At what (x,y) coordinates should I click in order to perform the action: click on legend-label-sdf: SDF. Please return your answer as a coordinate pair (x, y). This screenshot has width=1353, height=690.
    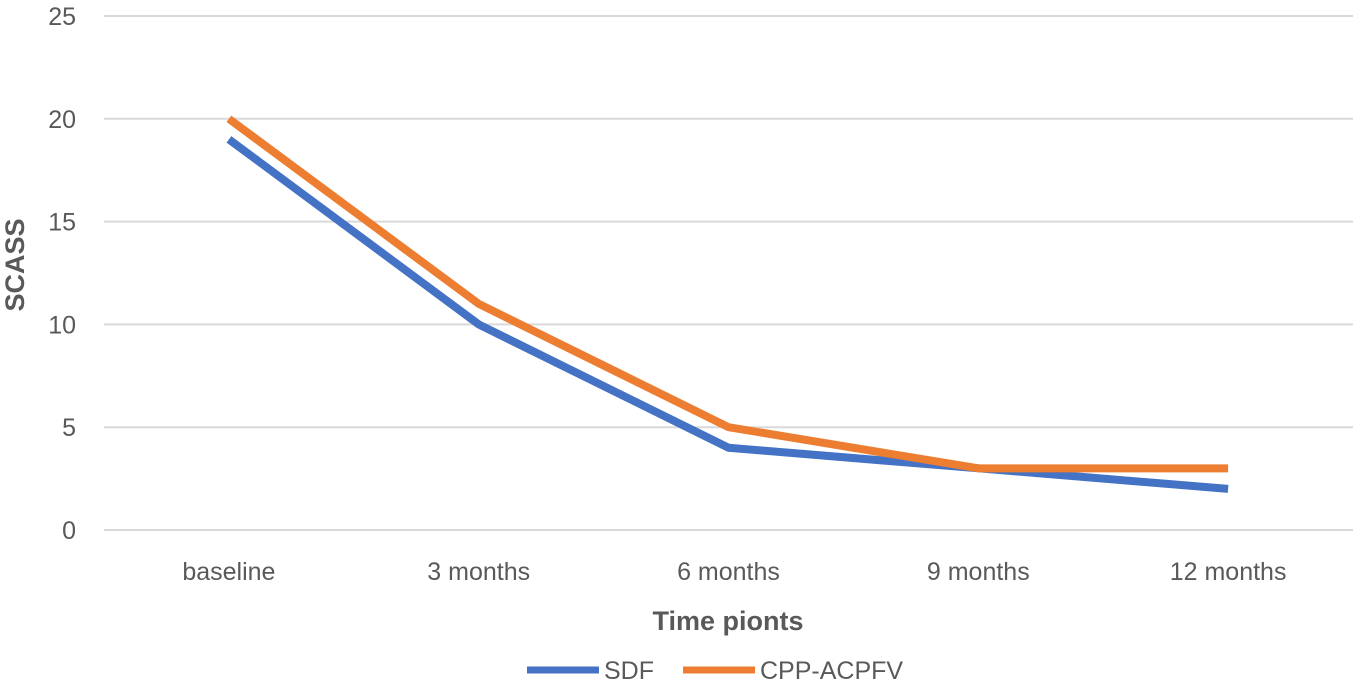
    Looking at the image, I should click on (629, 671).